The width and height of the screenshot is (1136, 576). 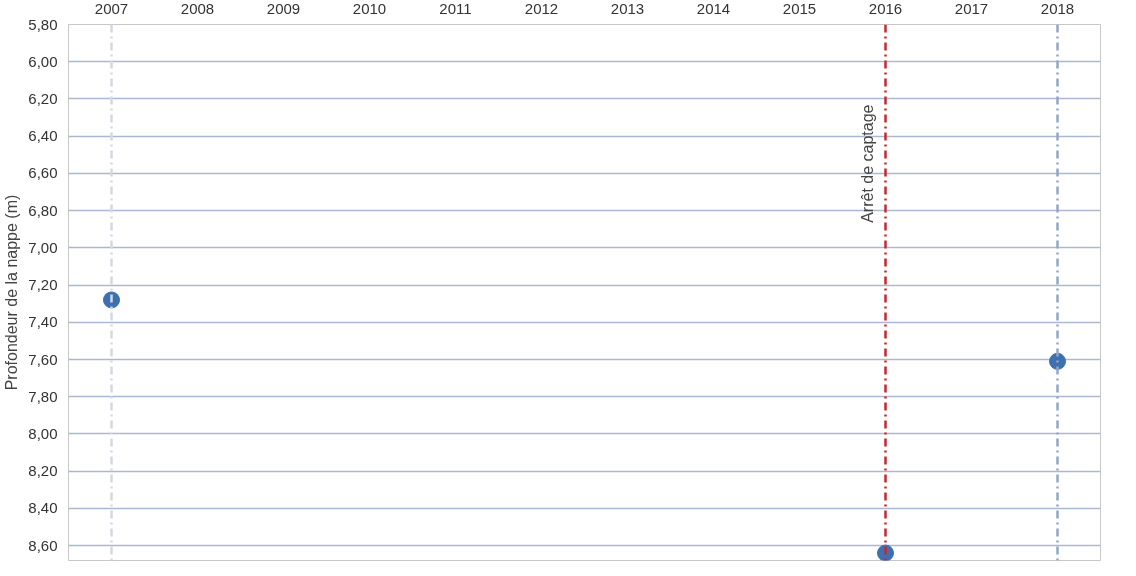 I want to click on y-tick-label: 6,00, so click(x=43, y=61).